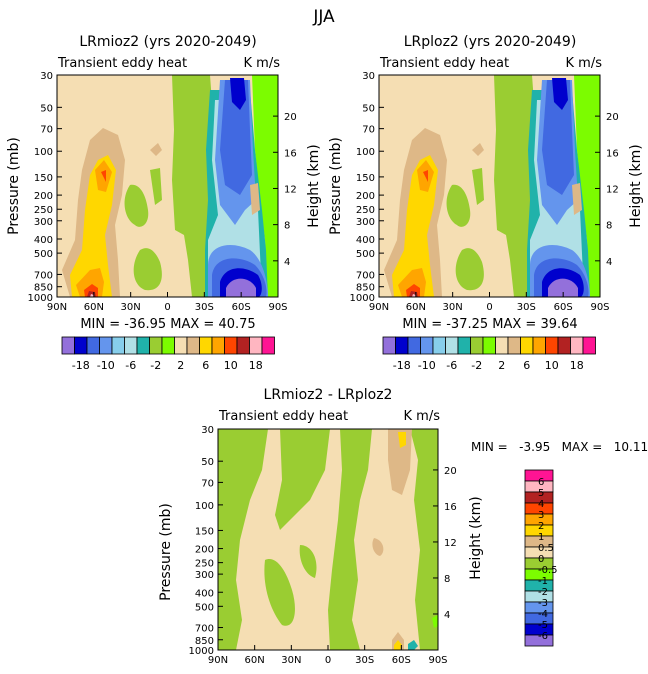  Describe the element at coordinates (285, 190) in the screenshot. I see `panel1-y2-tick-labels: 20 16 12 8 4` at that location.